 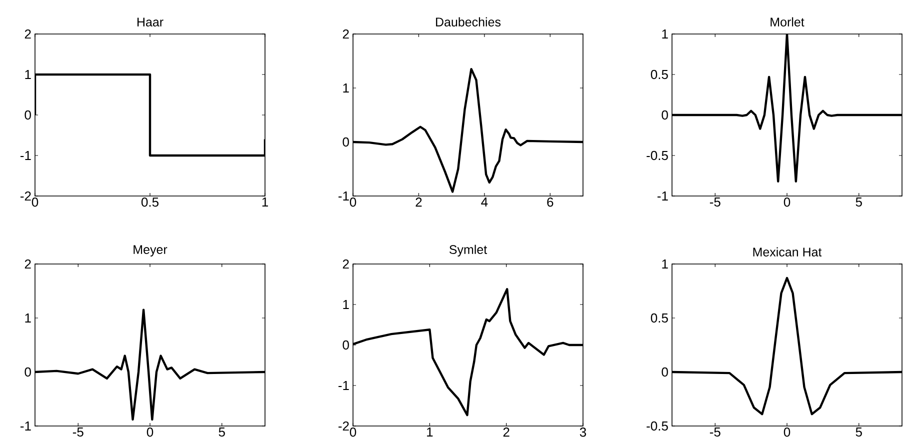 What do you see at coordinates (468, 250) in the screenshot?
I see `chart-title: Symlet` at bounding box center [468, 250].